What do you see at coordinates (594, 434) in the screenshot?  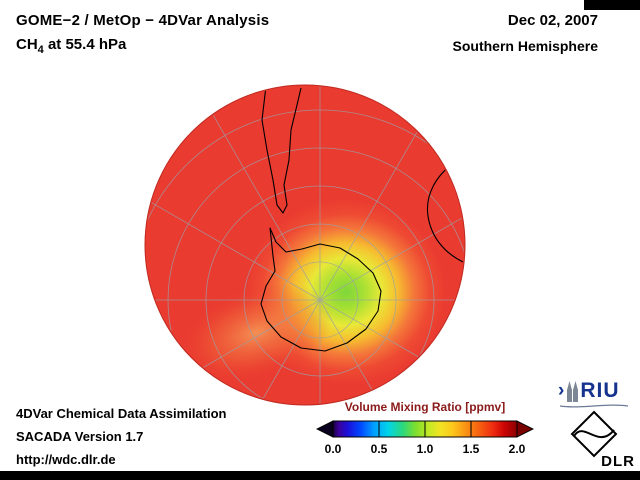 I see `dlr-diamond-icon` at bounding box center [594, 434].